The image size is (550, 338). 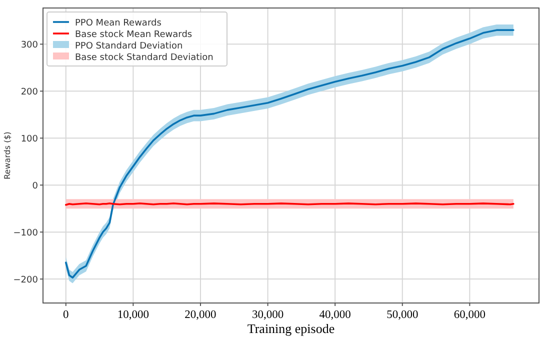 What do you see at coordinates (29, 45) in the screenshot?
I see `y-tick-label: 300` at bounding box center [29, 45].